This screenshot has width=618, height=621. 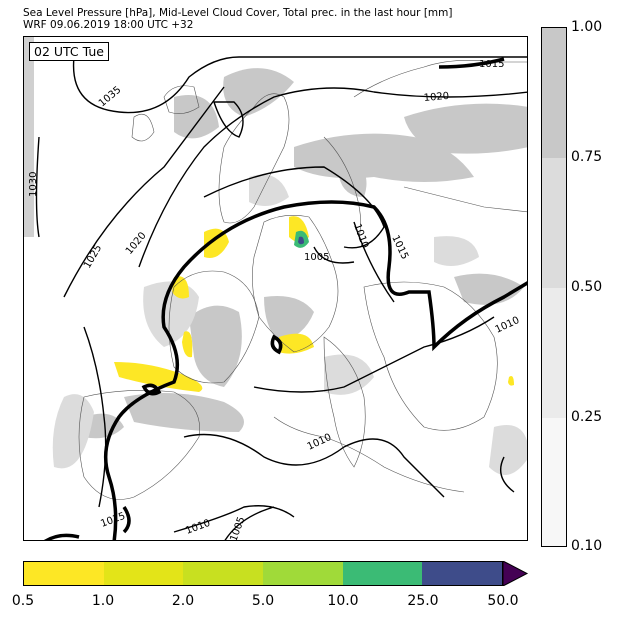 I want to click on cloud-tick-label: 0.50, so click(x=587, y=287).